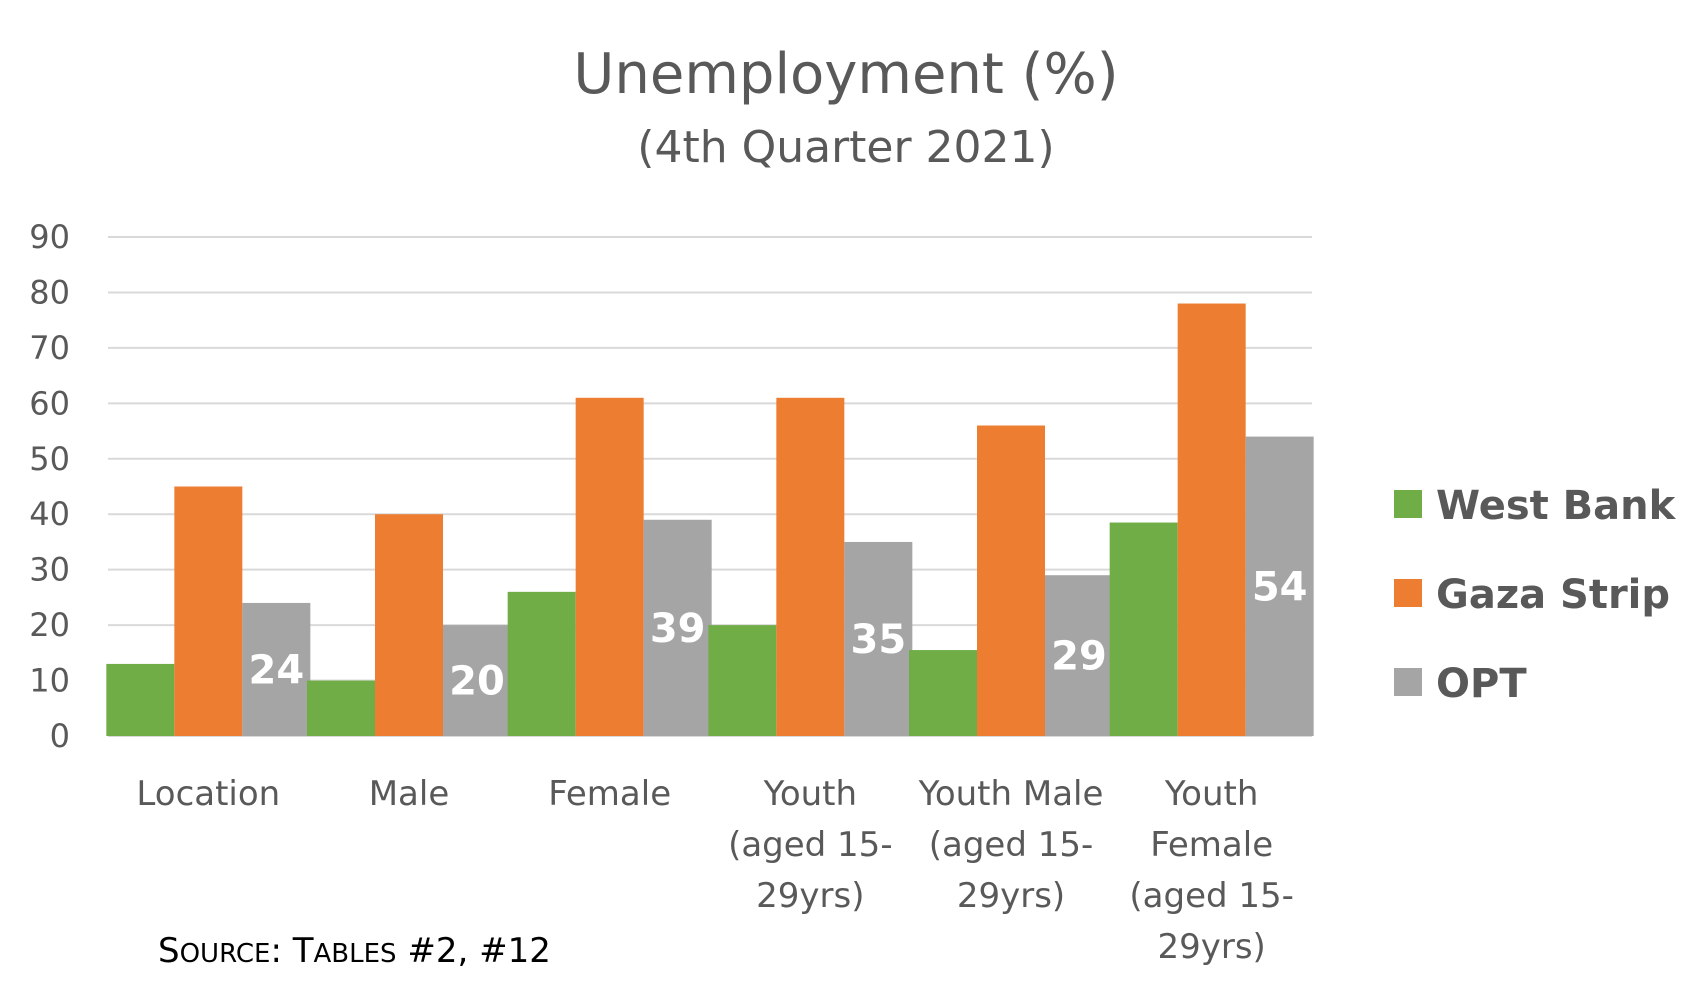  What do you see at coordinates (49, 625) in the screenshot?
I see `y-tick-label-20: 20` at bounding box center [49, 625].